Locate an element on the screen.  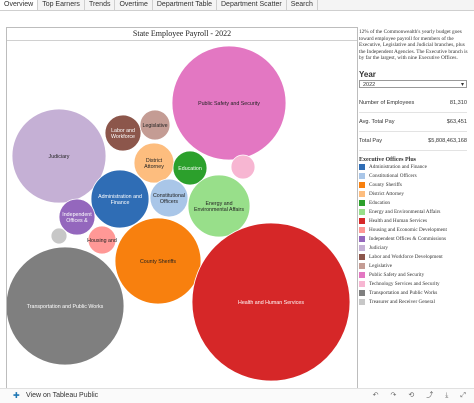
legend-item: Energy and Environmental Affairs is located at coordinates (415, 212).